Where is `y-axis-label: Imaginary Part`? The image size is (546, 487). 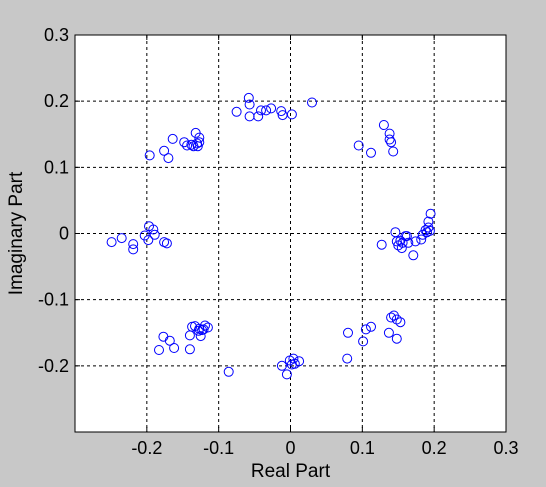
y-axis-label: Imaginary Part is located at coordinates (16, 233).